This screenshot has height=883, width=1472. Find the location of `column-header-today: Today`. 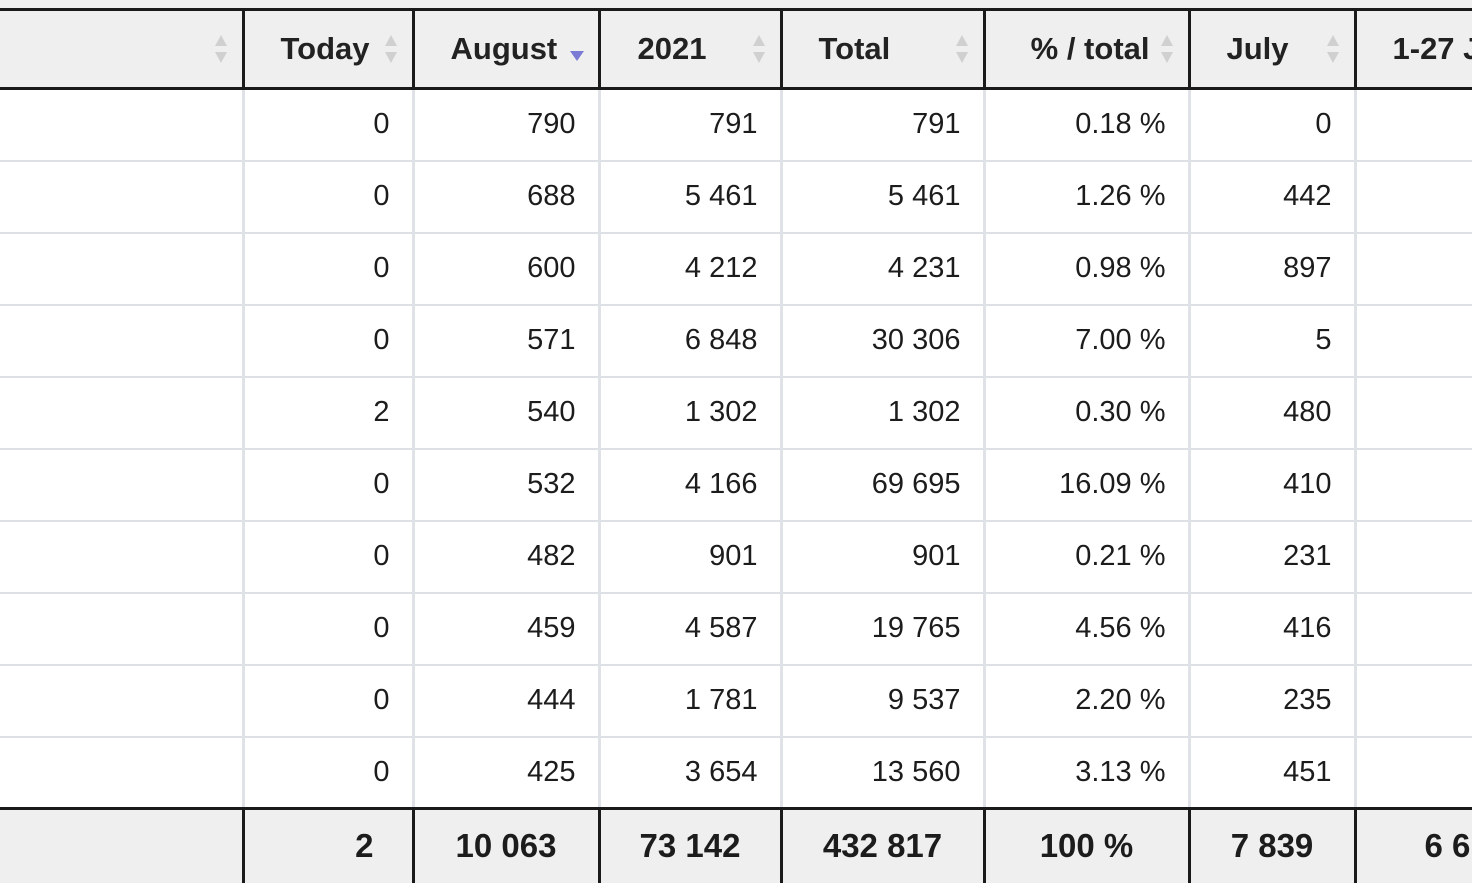

column-header-today: Today is located at coordinates (328, 49).